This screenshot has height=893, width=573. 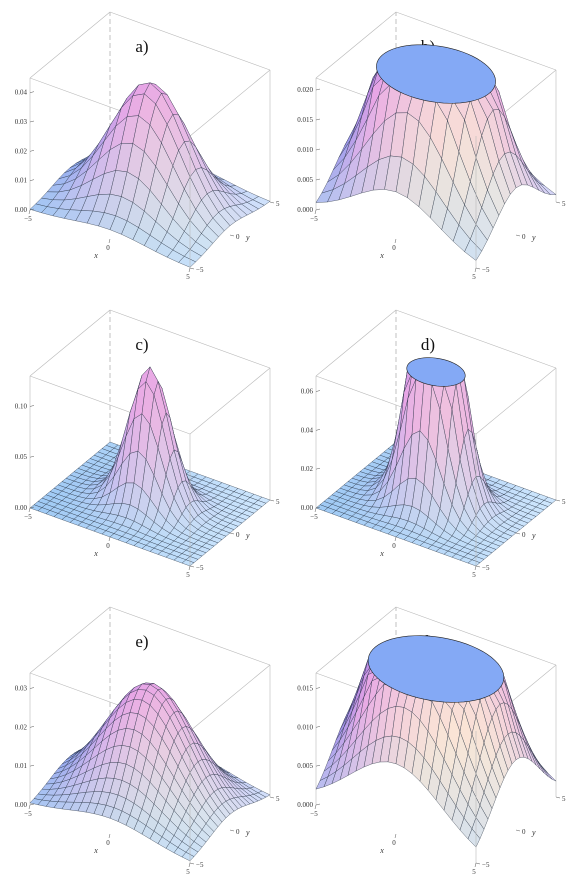 I want to click on z-tick-label: 0.020, so click(x=305, y=90).